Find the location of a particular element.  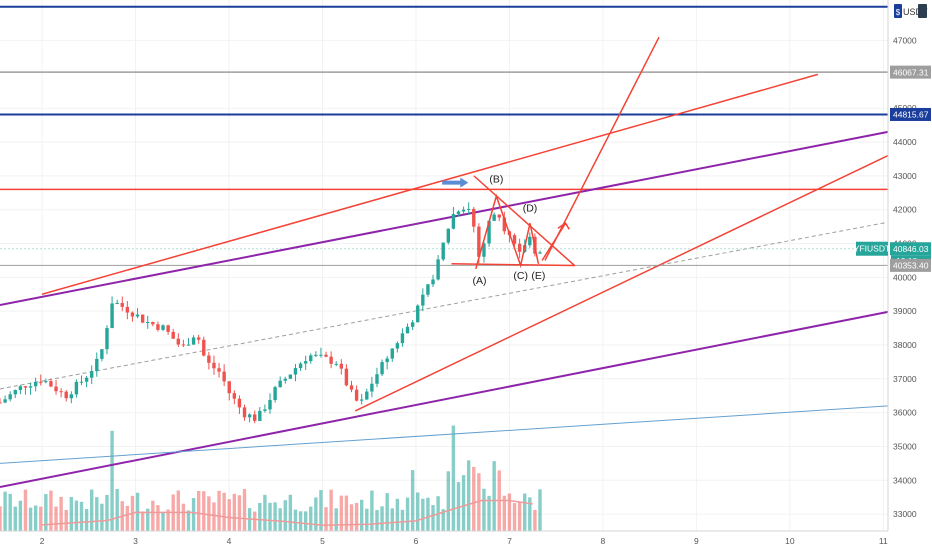

x-tick-label-6: 8 is located at coordinates (603, 541).